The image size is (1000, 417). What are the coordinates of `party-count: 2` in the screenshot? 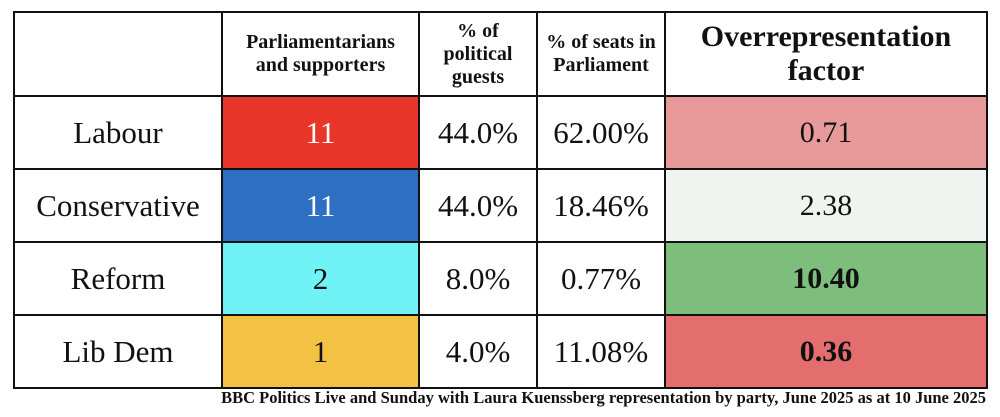 It's located at (320, 278).